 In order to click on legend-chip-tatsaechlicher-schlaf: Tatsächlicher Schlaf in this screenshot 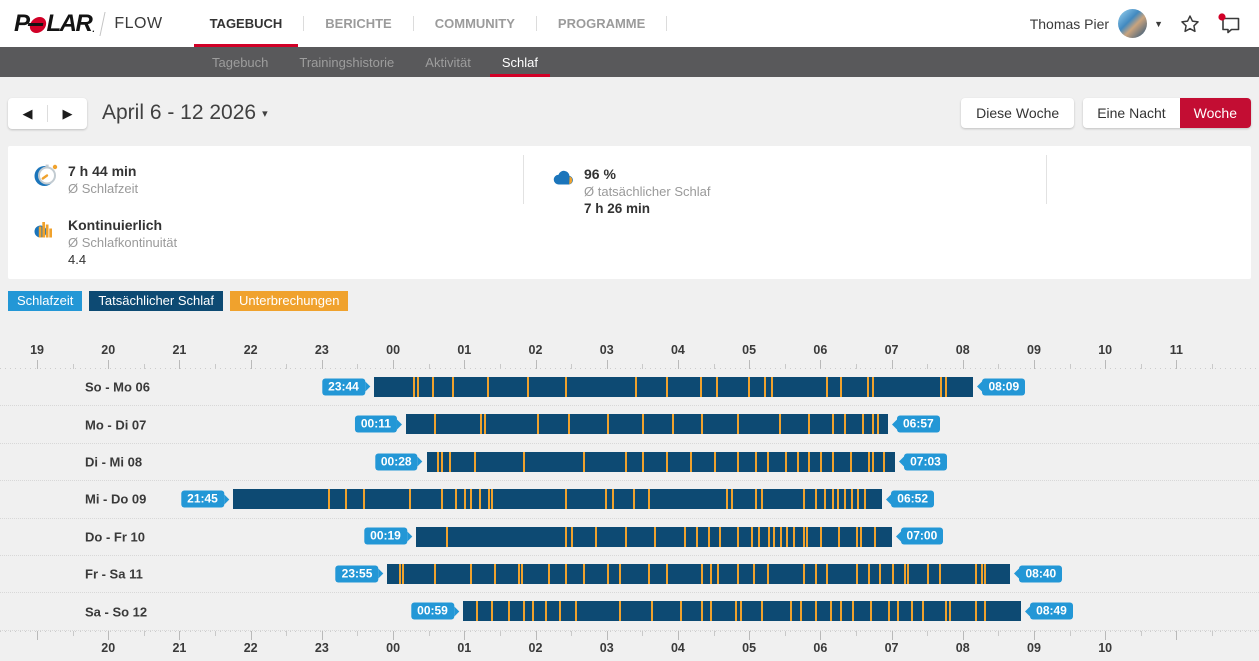, I will do `click(156, 301)`.